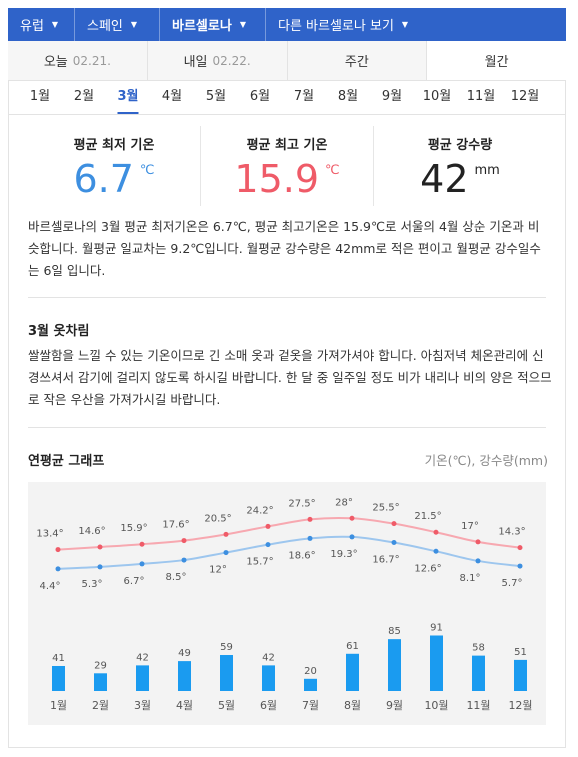 The image size is (578, 757). I want to click on rainfall-label: 20, so click(310, 671).